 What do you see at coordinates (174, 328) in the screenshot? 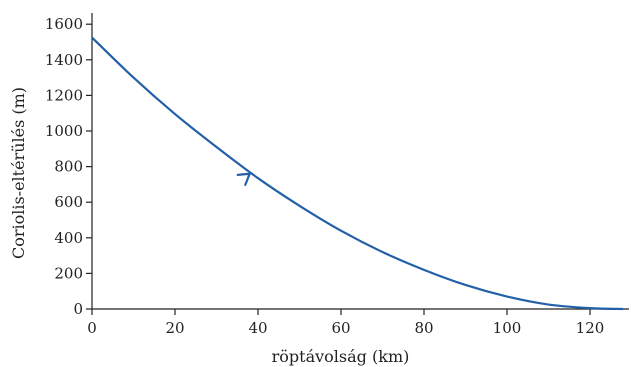
I see `x-tick-label: 20` at bounding box center [174, 328].